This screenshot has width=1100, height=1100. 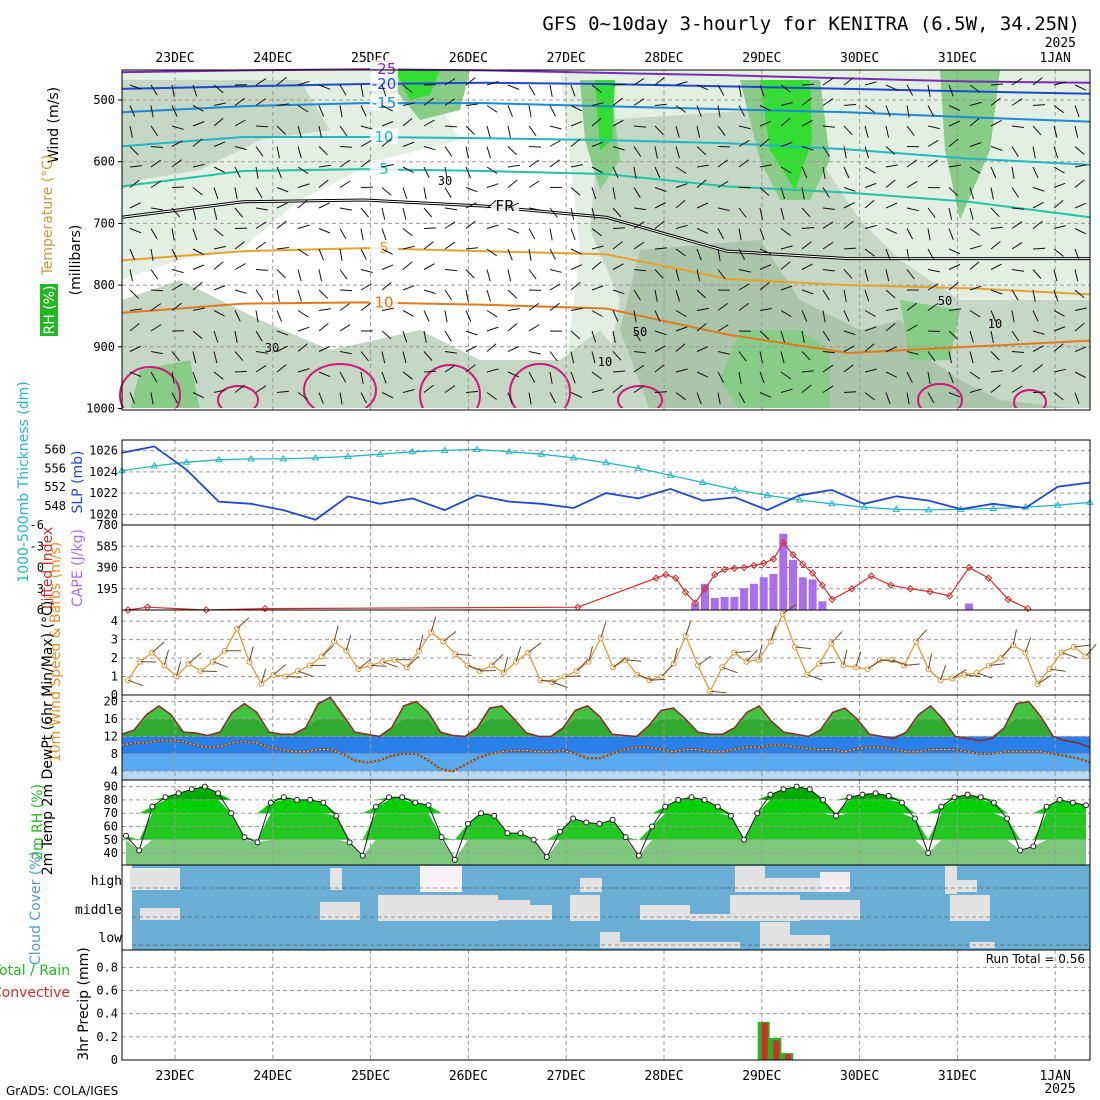 I want to click on precip-tick: 0.6, so click(x=107, y=991).